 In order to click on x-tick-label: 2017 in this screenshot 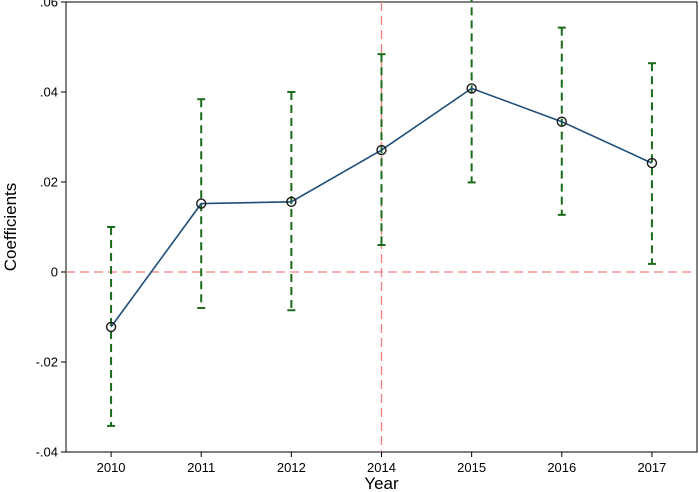, I will do `click(651, 467)`.